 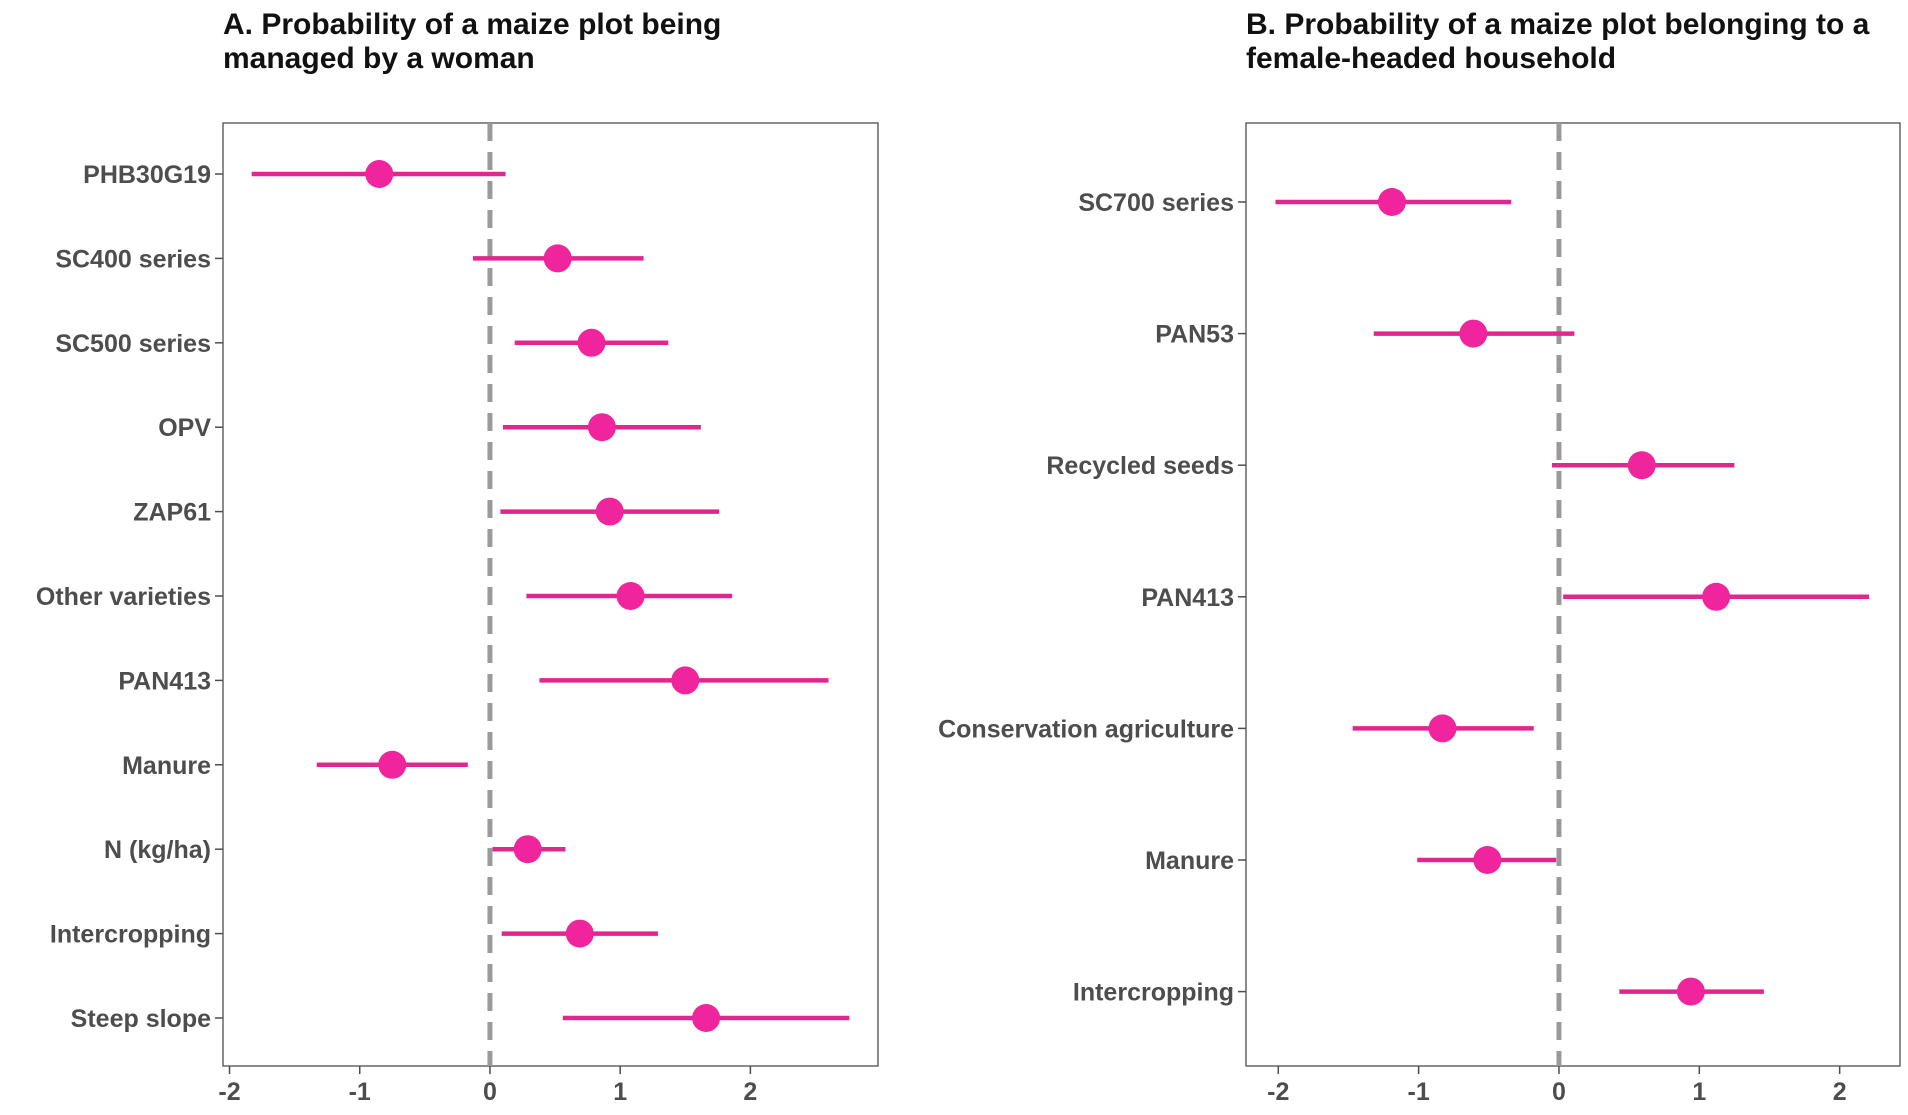 I want to click on panel-b-x-tick-label-2: 0, so click(x=1559, y=1092).